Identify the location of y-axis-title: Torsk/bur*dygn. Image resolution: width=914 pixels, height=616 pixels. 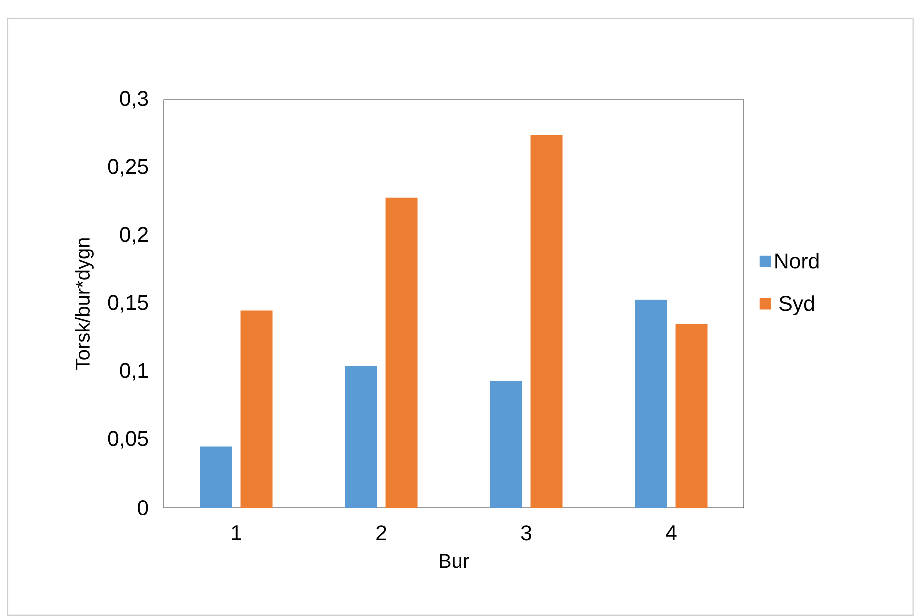
(84, 304).